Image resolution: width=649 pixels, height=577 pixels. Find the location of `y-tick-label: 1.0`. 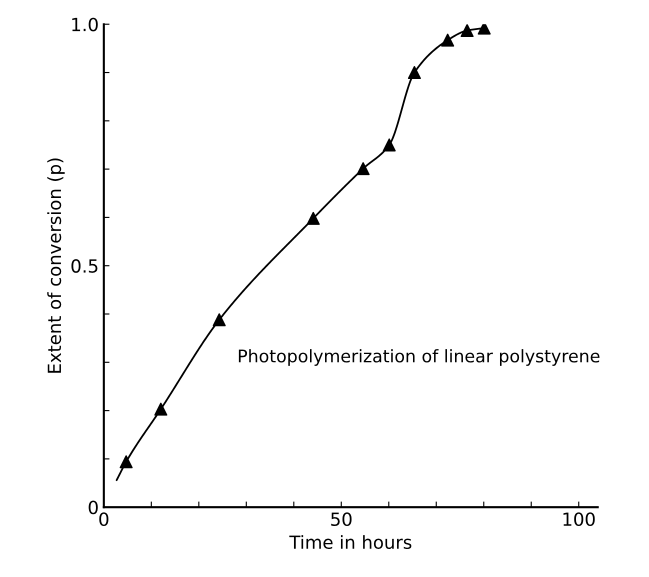

y-tick-label: 1.0 is located at coordinates (85, 25).